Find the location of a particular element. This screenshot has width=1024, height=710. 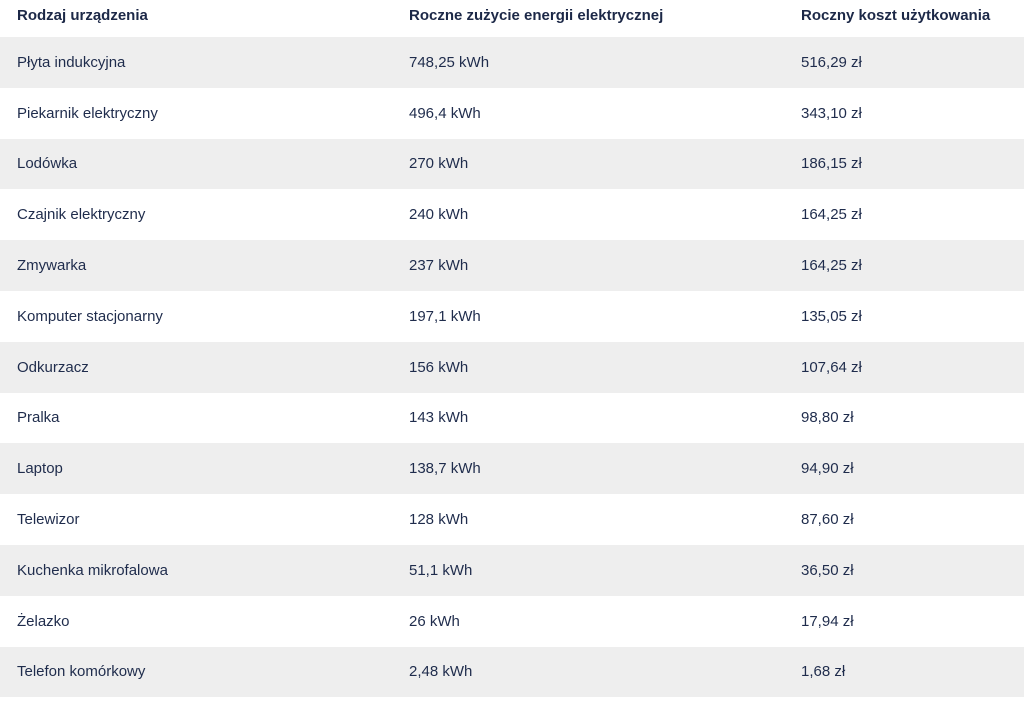

table-row: Laptop 138,7 kWh 94,90 zł is located at coordinates (512, 469).